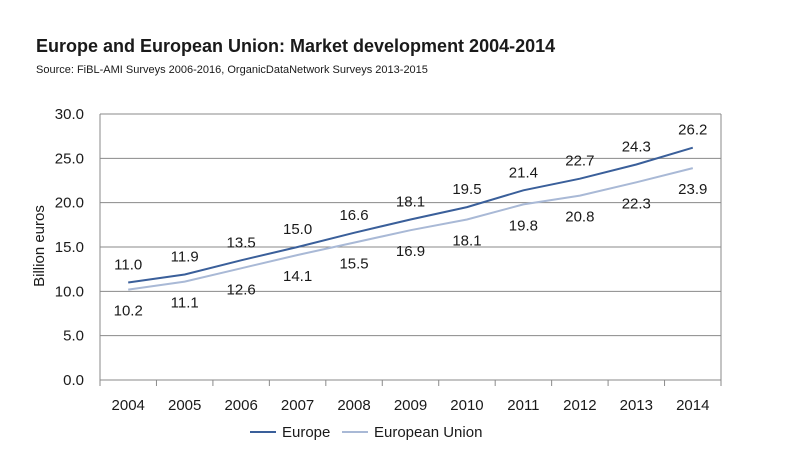 This screenshot has width=800, height=467. I want to click on y-tick-label: 20.0, so click(69, 203).